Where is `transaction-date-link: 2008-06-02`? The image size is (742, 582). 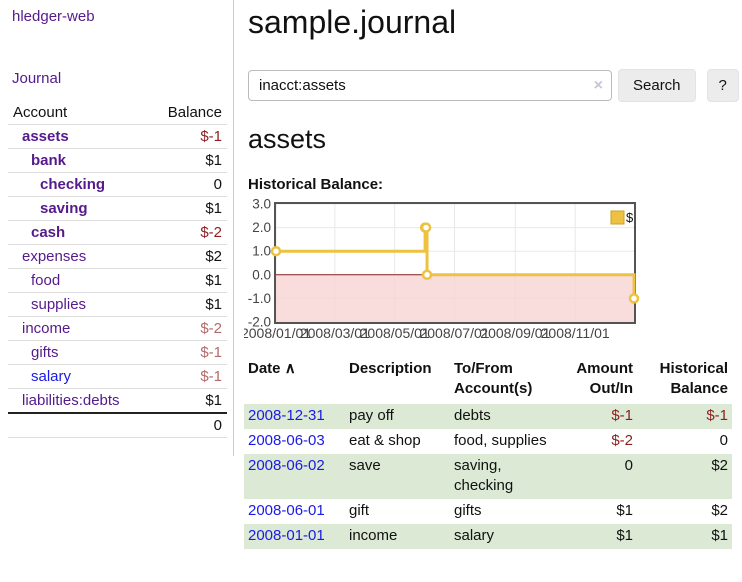
transaction-date-link: 2008-06-02 is located at coordinates (286, 466).